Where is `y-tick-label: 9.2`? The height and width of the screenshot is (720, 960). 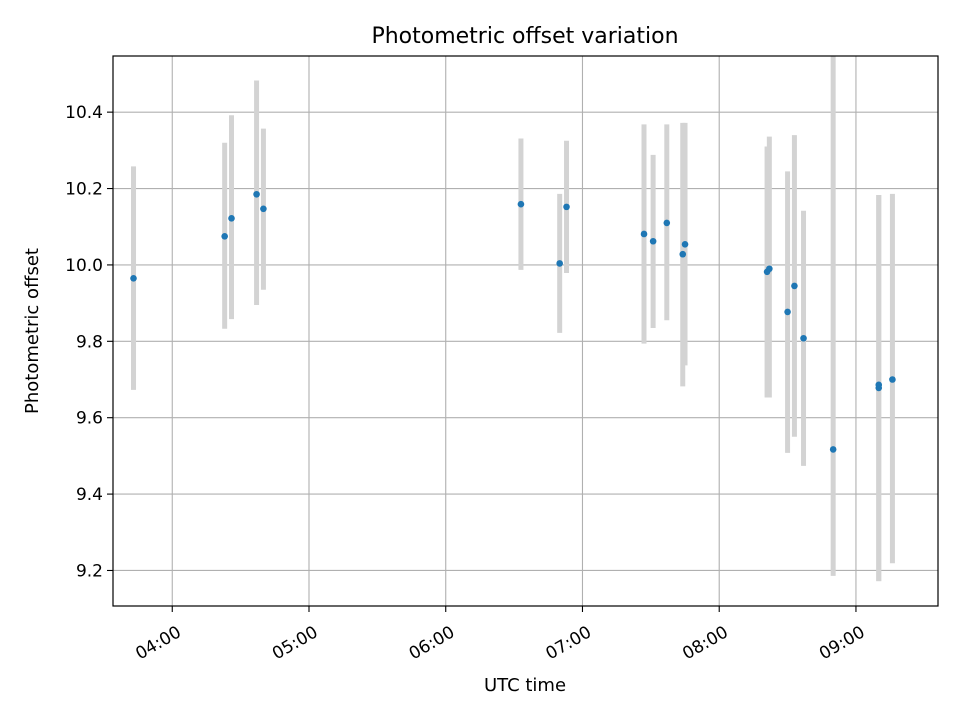
y-tick-label: 9.2 is located at coordinates (89, 571).